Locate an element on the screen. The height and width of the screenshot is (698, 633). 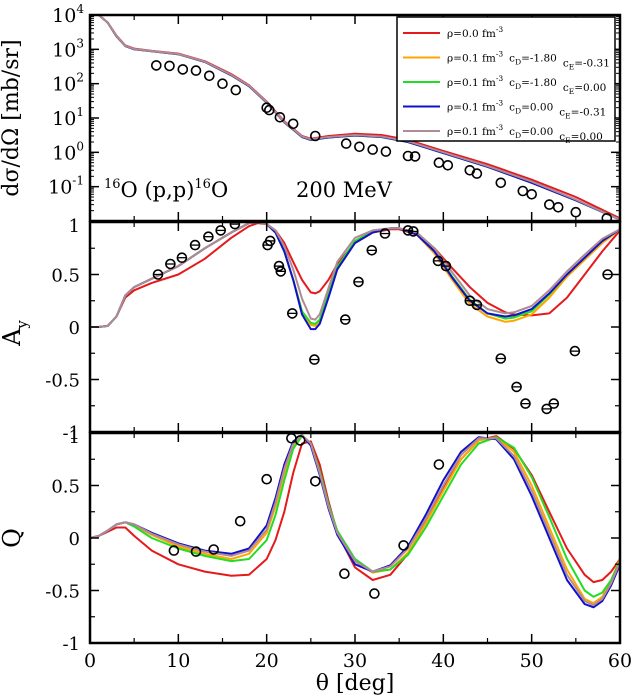
y-tick-label-exp: 4 is located at coordinates (80, 9).